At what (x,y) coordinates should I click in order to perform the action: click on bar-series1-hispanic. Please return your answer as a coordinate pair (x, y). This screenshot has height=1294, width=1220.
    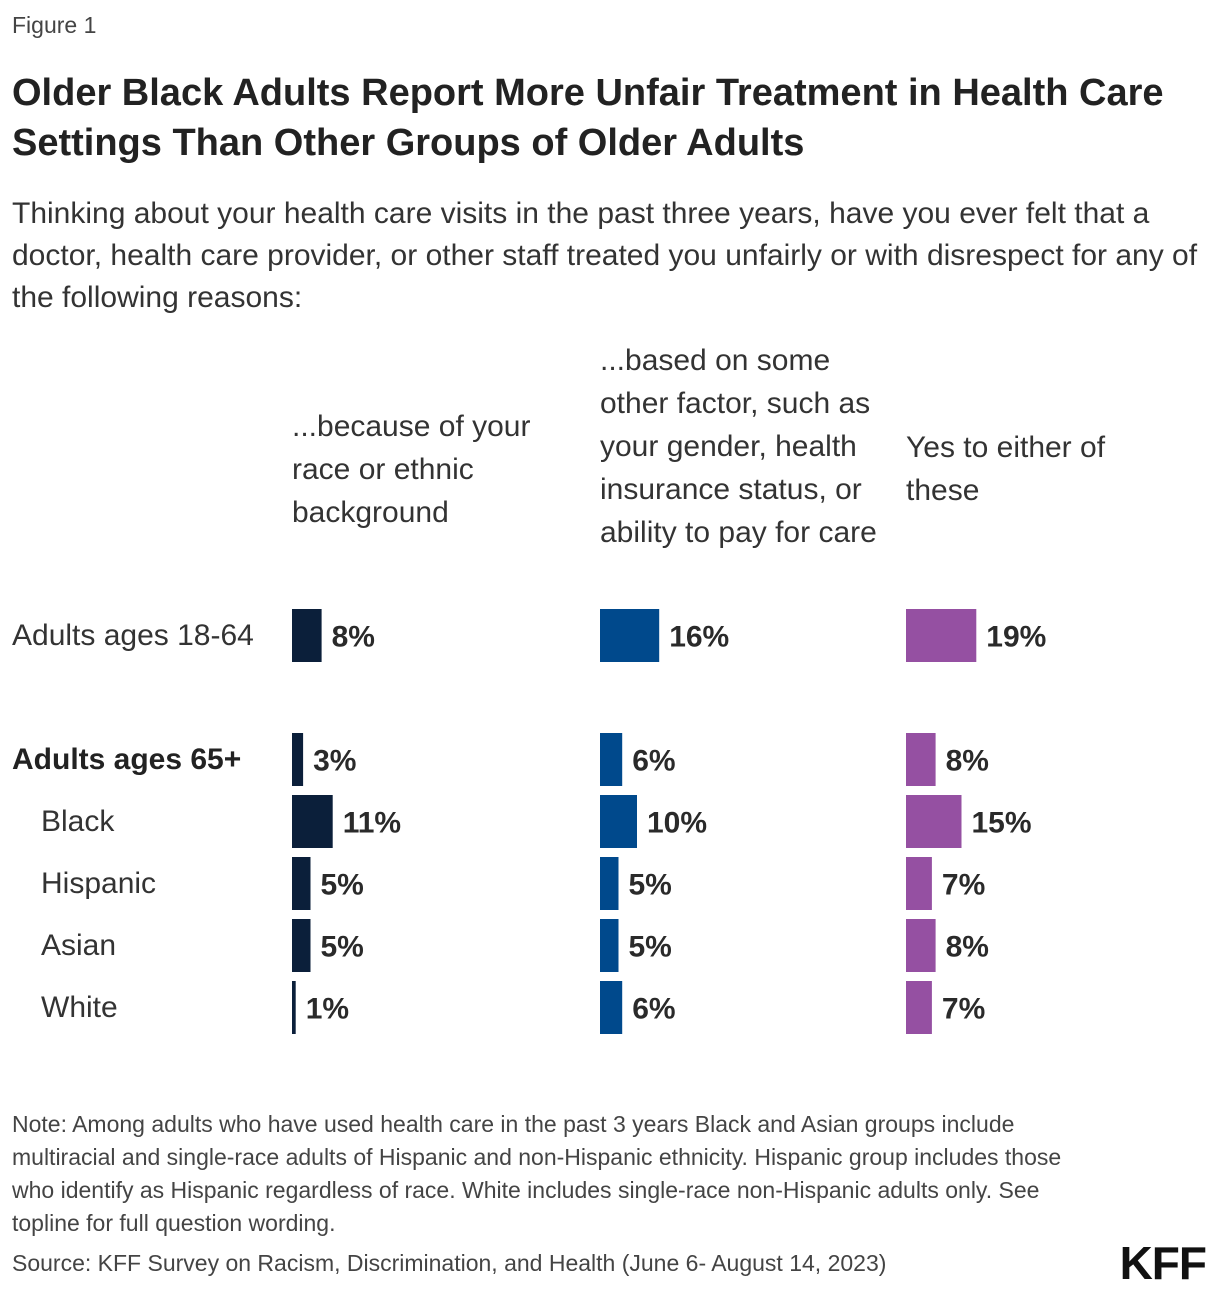
    Looking at the image, I should click on (301, 883).